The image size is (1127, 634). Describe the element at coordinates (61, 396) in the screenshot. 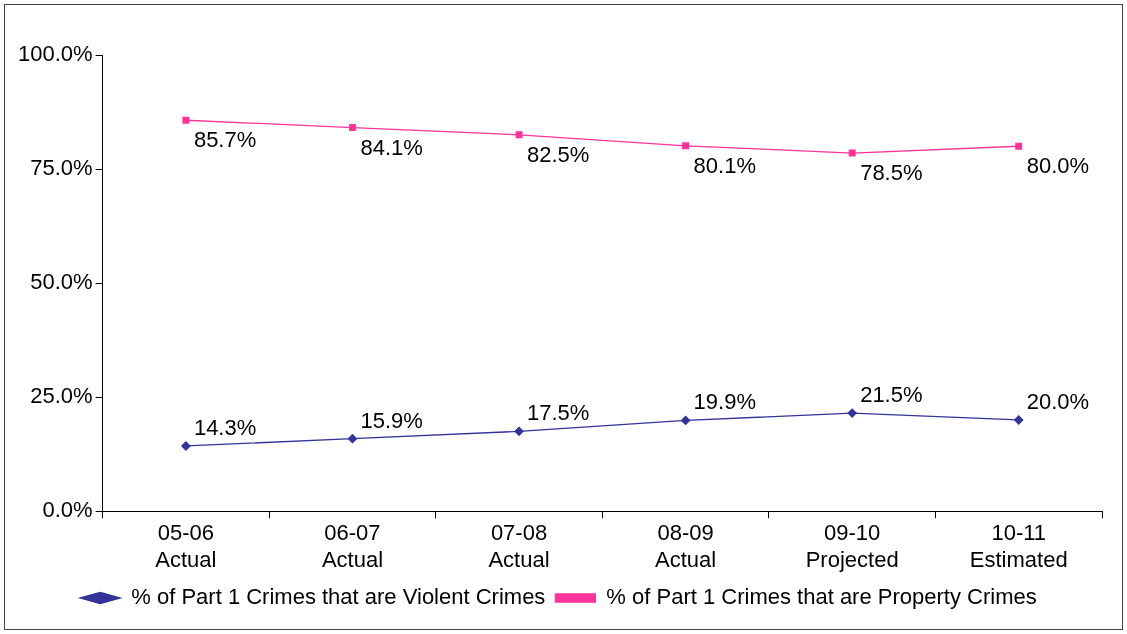

I see `y-tick-label: 25.0%` at that location.